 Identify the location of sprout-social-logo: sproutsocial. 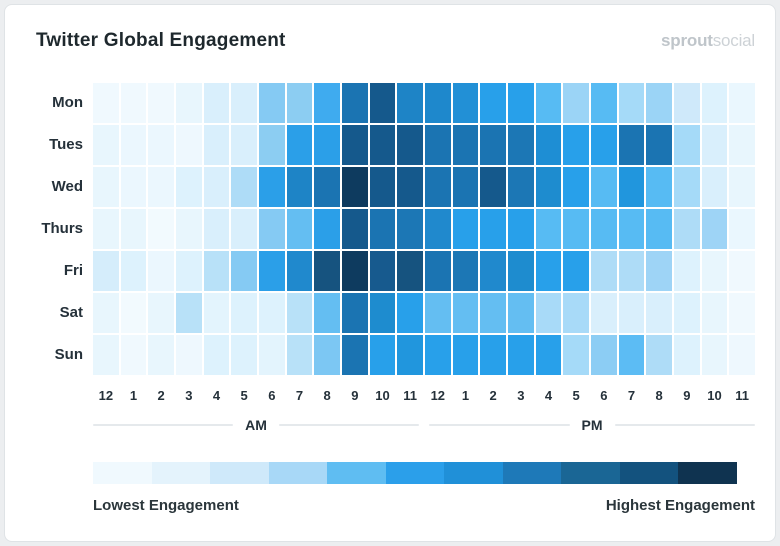
(708, 41).